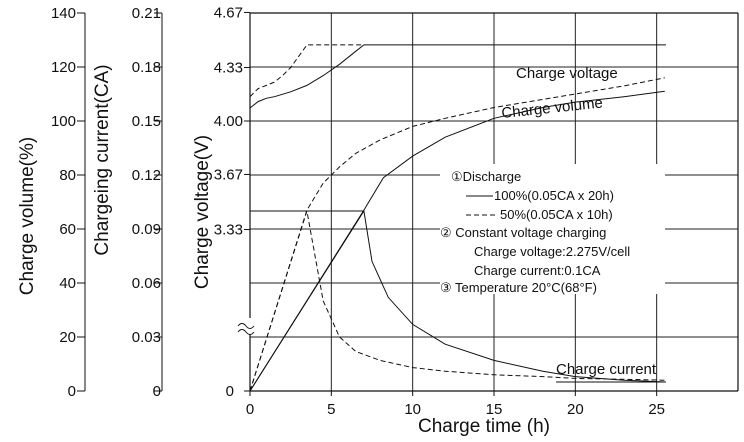  I want to click on volume-tick-label: 140, so click(63, 13).